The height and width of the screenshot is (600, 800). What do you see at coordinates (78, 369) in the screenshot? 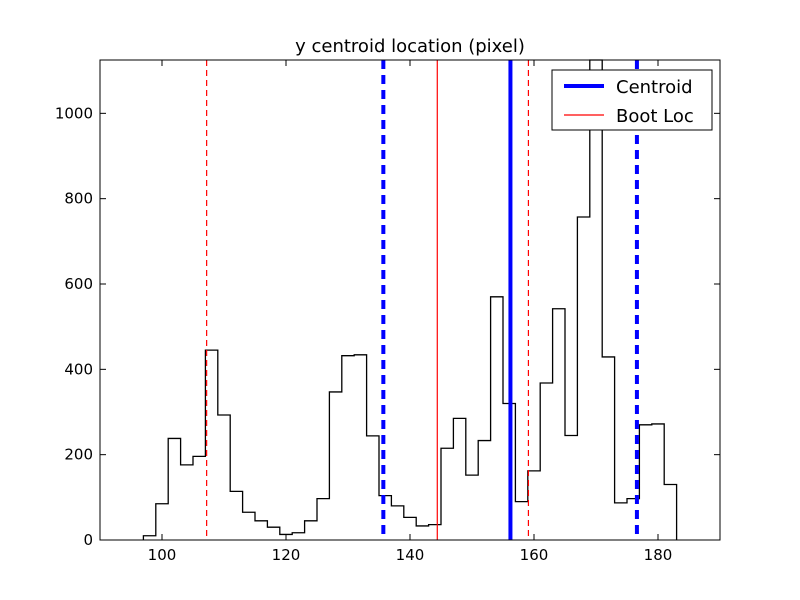
I see `y-tick-label: 400` at bounding box center [78, 369].